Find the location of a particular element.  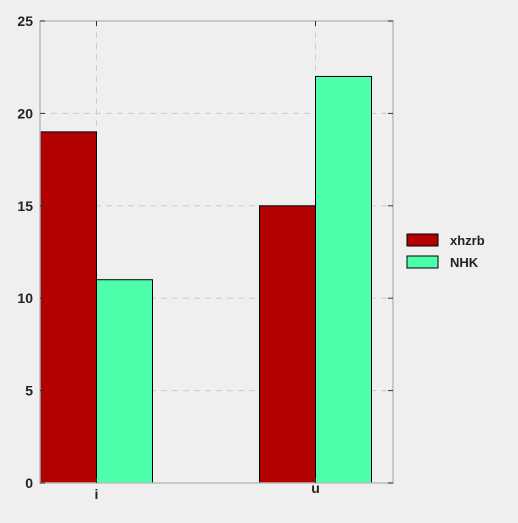

legend: xhzrb NHK is located at coordinates (445, 251).